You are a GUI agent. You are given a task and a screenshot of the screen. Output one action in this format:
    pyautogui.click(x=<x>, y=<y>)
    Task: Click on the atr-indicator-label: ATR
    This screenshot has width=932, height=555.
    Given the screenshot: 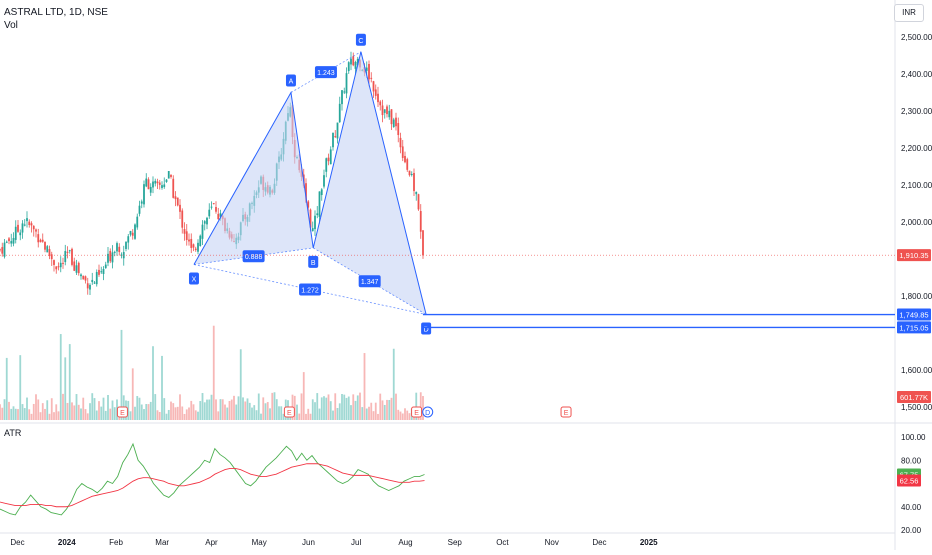 What is the action you would take?
    pyautogui.click(x=13, y=433)
    